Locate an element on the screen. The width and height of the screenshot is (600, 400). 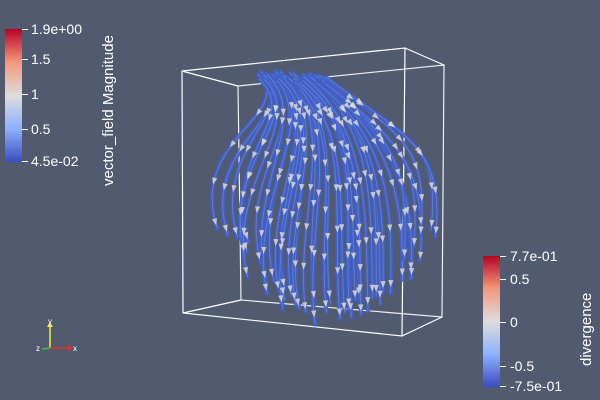
colorbar-min-label: -7.5e-01 is located at coordinates (536, 386).